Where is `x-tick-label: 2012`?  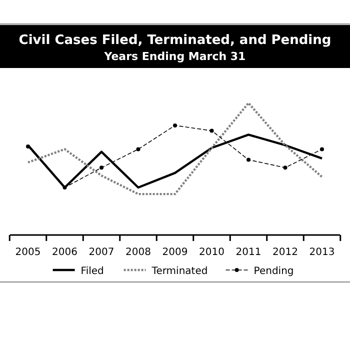
x-tick-label: 2012 is located at coordinates (285, 252).